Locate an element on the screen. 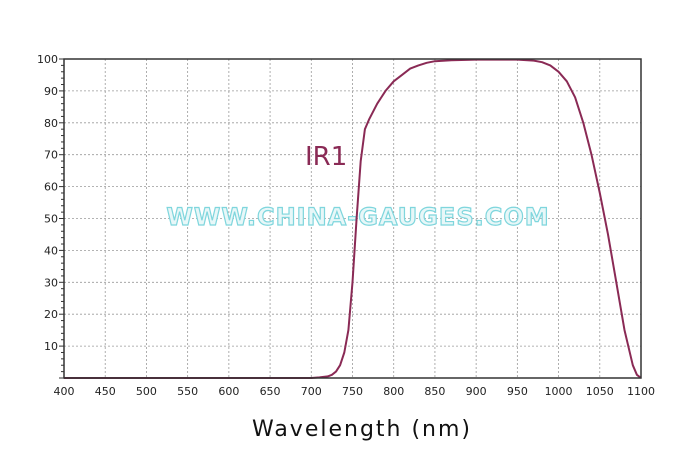 The height and width of the screenshot is (456, 700). y-tick-label-70: 70 is located at coordinates (51, 155).